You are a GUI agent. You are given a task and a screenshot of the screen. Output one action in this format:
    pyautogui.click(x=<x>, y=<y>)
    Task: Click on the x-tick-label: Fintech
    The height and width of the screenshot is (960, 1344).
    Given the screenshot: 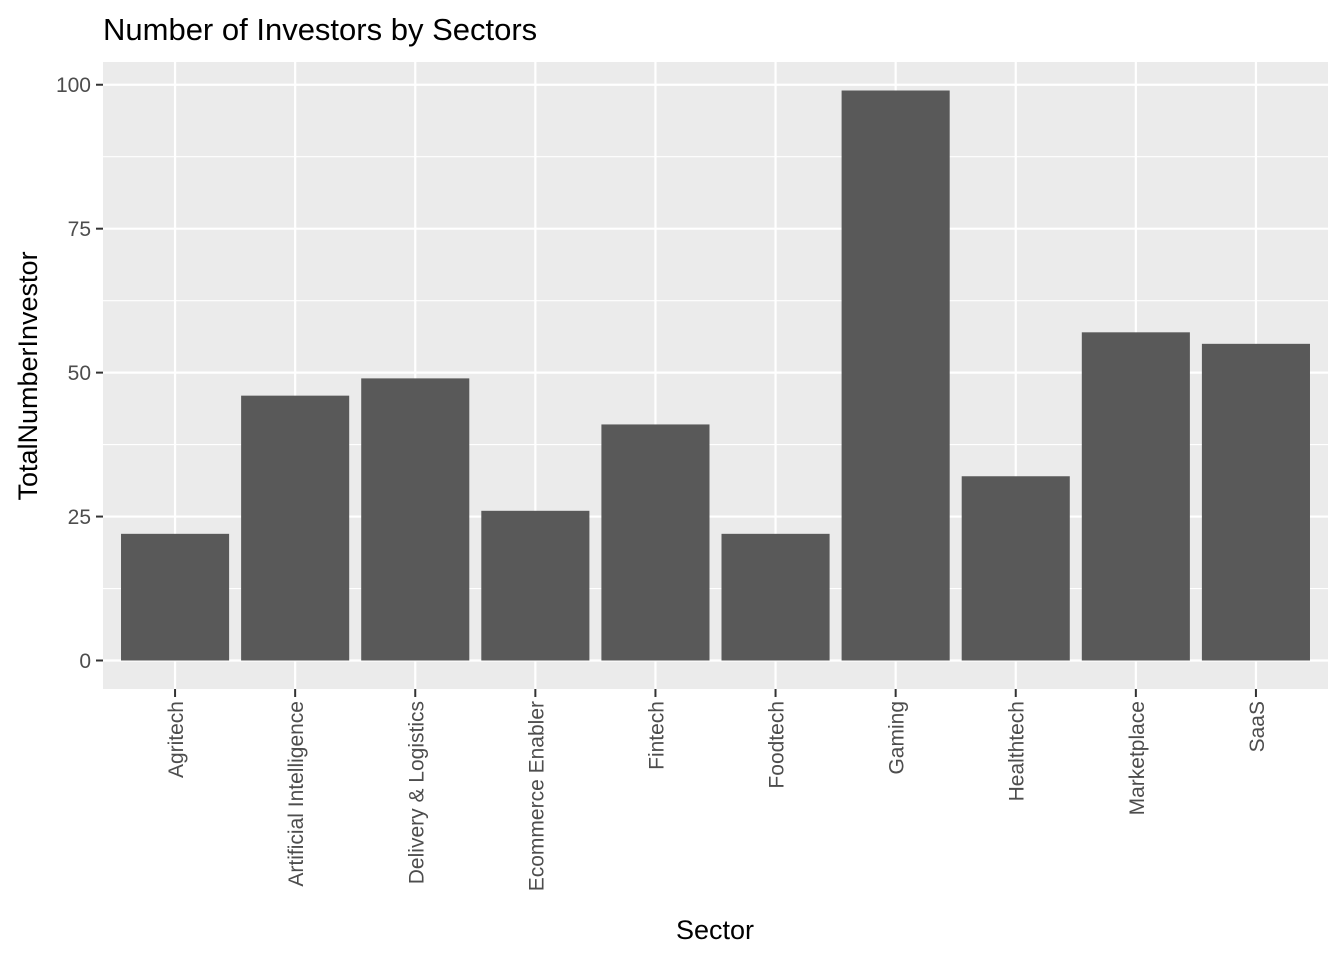 What is the action you would take?
    pyautogui.click(x=656, y=735)
    